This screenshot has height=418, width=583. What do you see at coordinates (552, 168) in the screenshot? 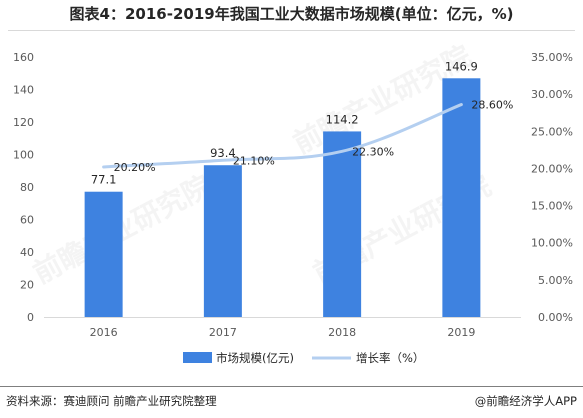
I see `y-right-tick-label: 20.00%` at bounding box center [552, 168].